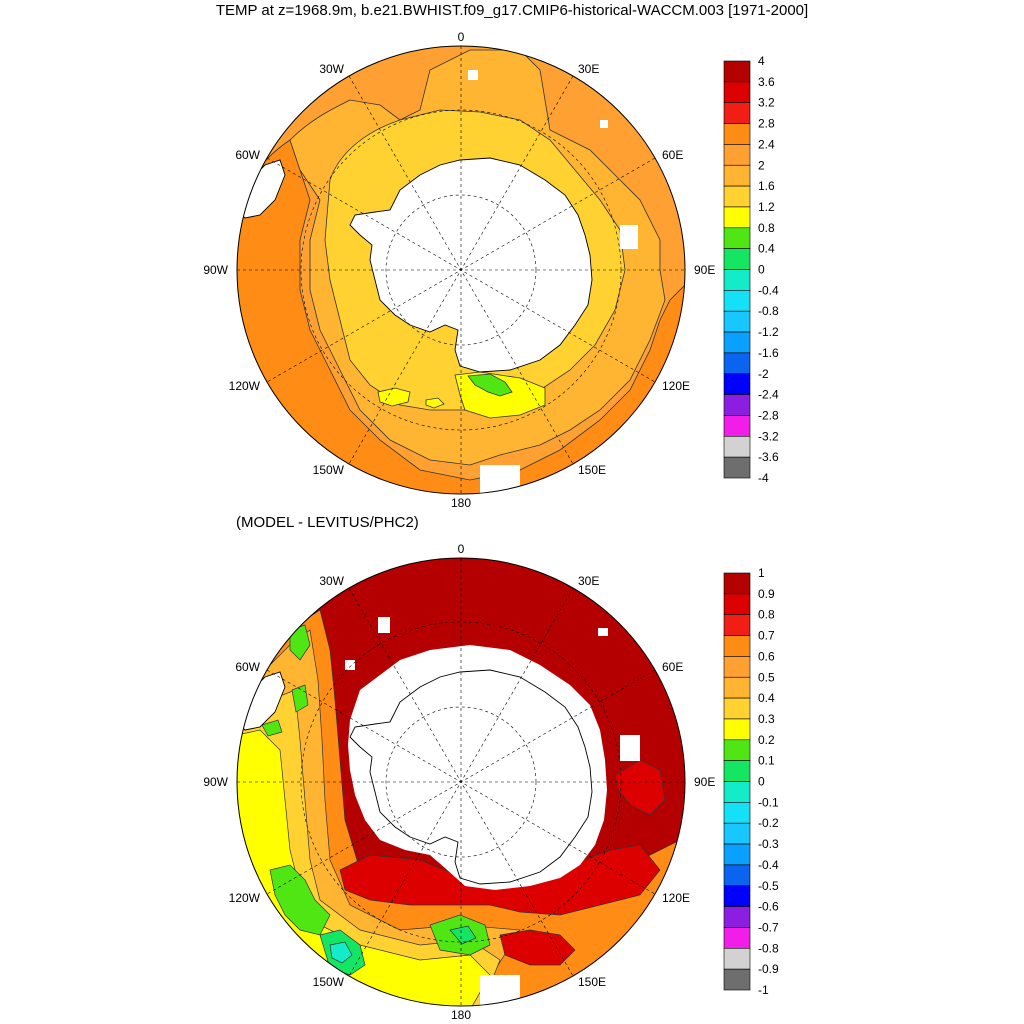 The height and width of the screenshot is (1024, 1024). I want to click on colorbar-label: -2.8, so click(768, 415).